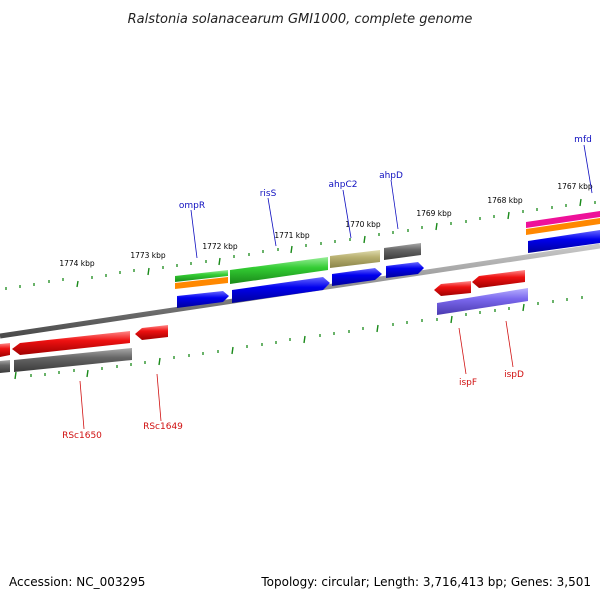 The width and height of the screenshot is (600, 600). Describe the element at coordinates (279, 270) in the screenshot. I see `risS-green-bar` at that location.